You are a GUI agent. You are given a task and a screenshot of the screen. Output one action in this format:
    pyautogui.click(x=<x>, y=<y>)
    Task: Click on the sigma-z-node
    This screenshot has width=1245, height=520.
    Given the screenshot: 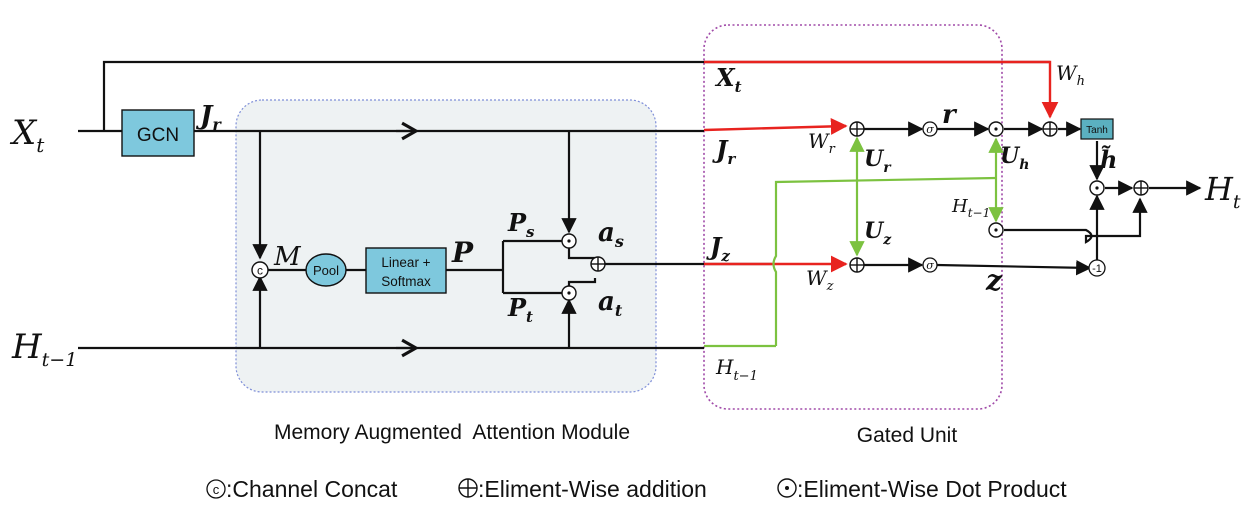 What is the action you would take?
    pyautogui.click(x=930, y=265)
    